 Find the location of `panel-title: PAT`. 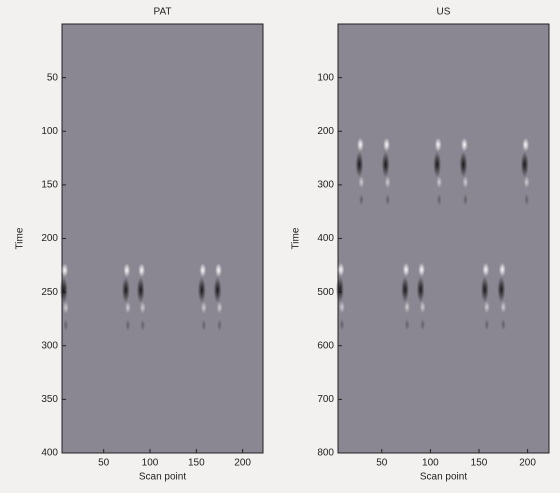

panel-title: PAT is located at coordinates (163, 12).